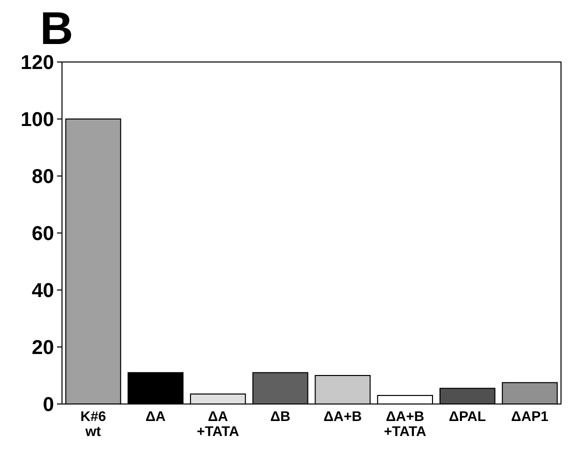 The width and height of the screenshot is (569, 456). What do you see at coordinates (467, 416) in the screenshot?
I see `x-tick-label: ΔPAL` at bounding box center [467, 416].